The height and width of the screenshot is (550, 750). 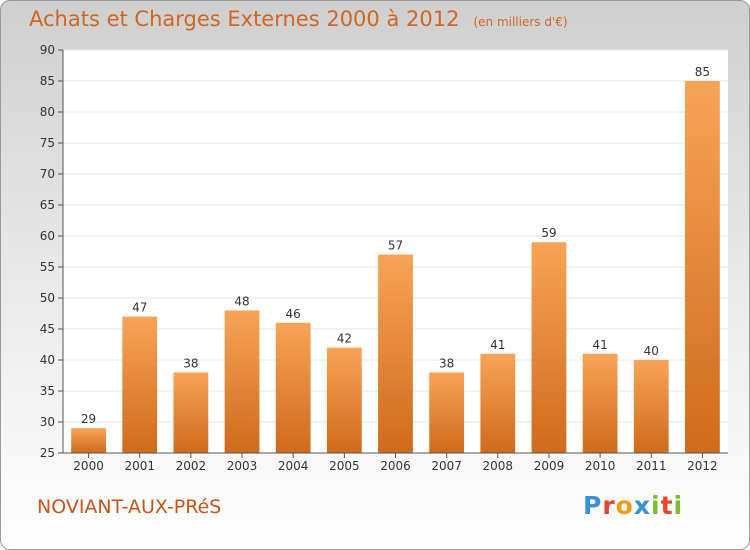 What do you see at coordinates (47, 205) in the screenshot?
I see `y-tick-label: 65` at bounding box center [47, 205].